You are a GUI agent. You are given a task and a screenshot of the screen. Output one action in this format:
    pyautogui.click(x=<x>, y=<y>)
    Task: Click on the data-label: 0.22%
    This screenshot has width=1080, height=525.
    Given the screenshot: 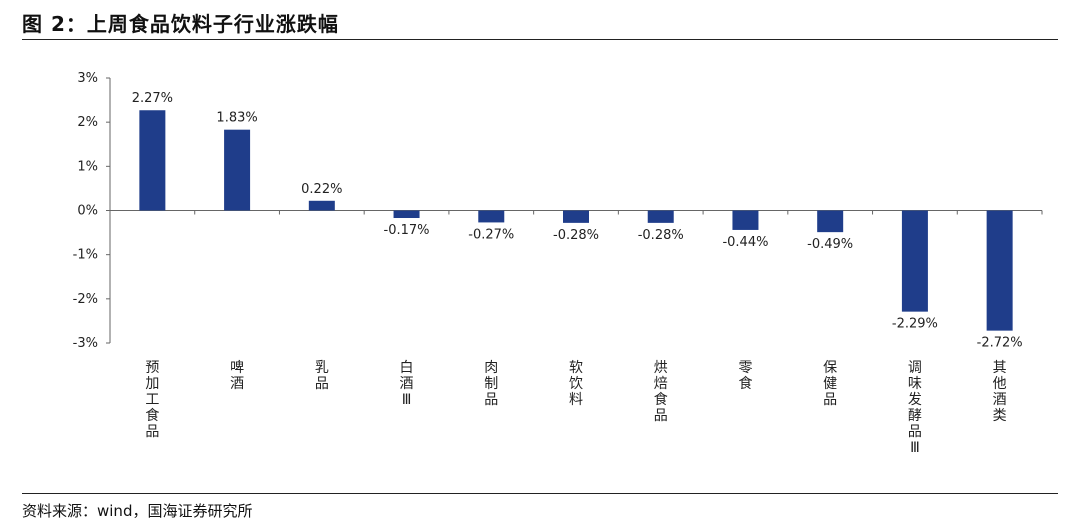 What is the action you would take?
    pyautogui.click(x=321, y=189)
    